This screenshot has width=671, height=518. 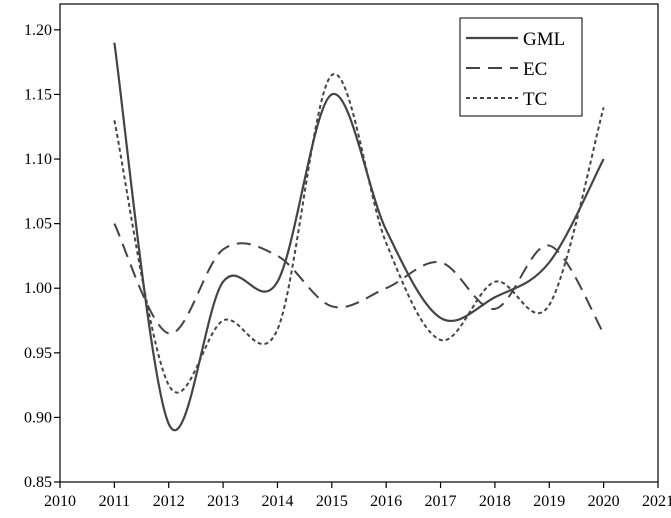 What do you see at coordinates (38, 482) in the screenshot?
I see `y-tick-label: 0.85` at bounding box center [38, 482].